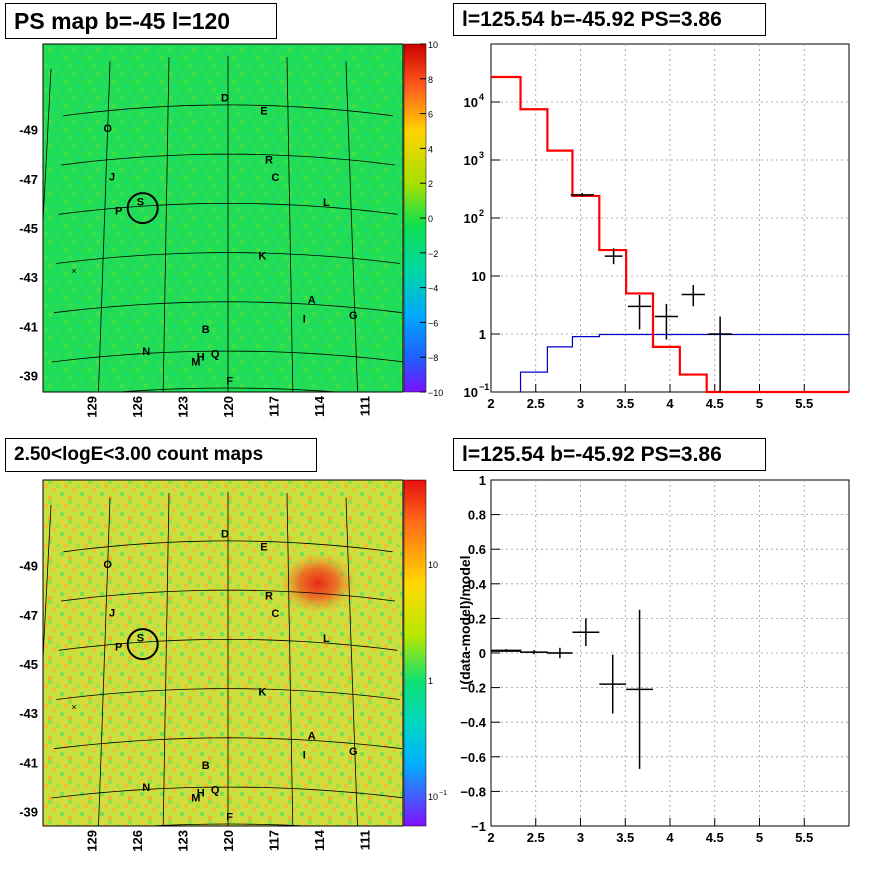  Describe the element at coordinates (443, 793) in the screenshot. I see `count-colorbar-label: −1` at that location.